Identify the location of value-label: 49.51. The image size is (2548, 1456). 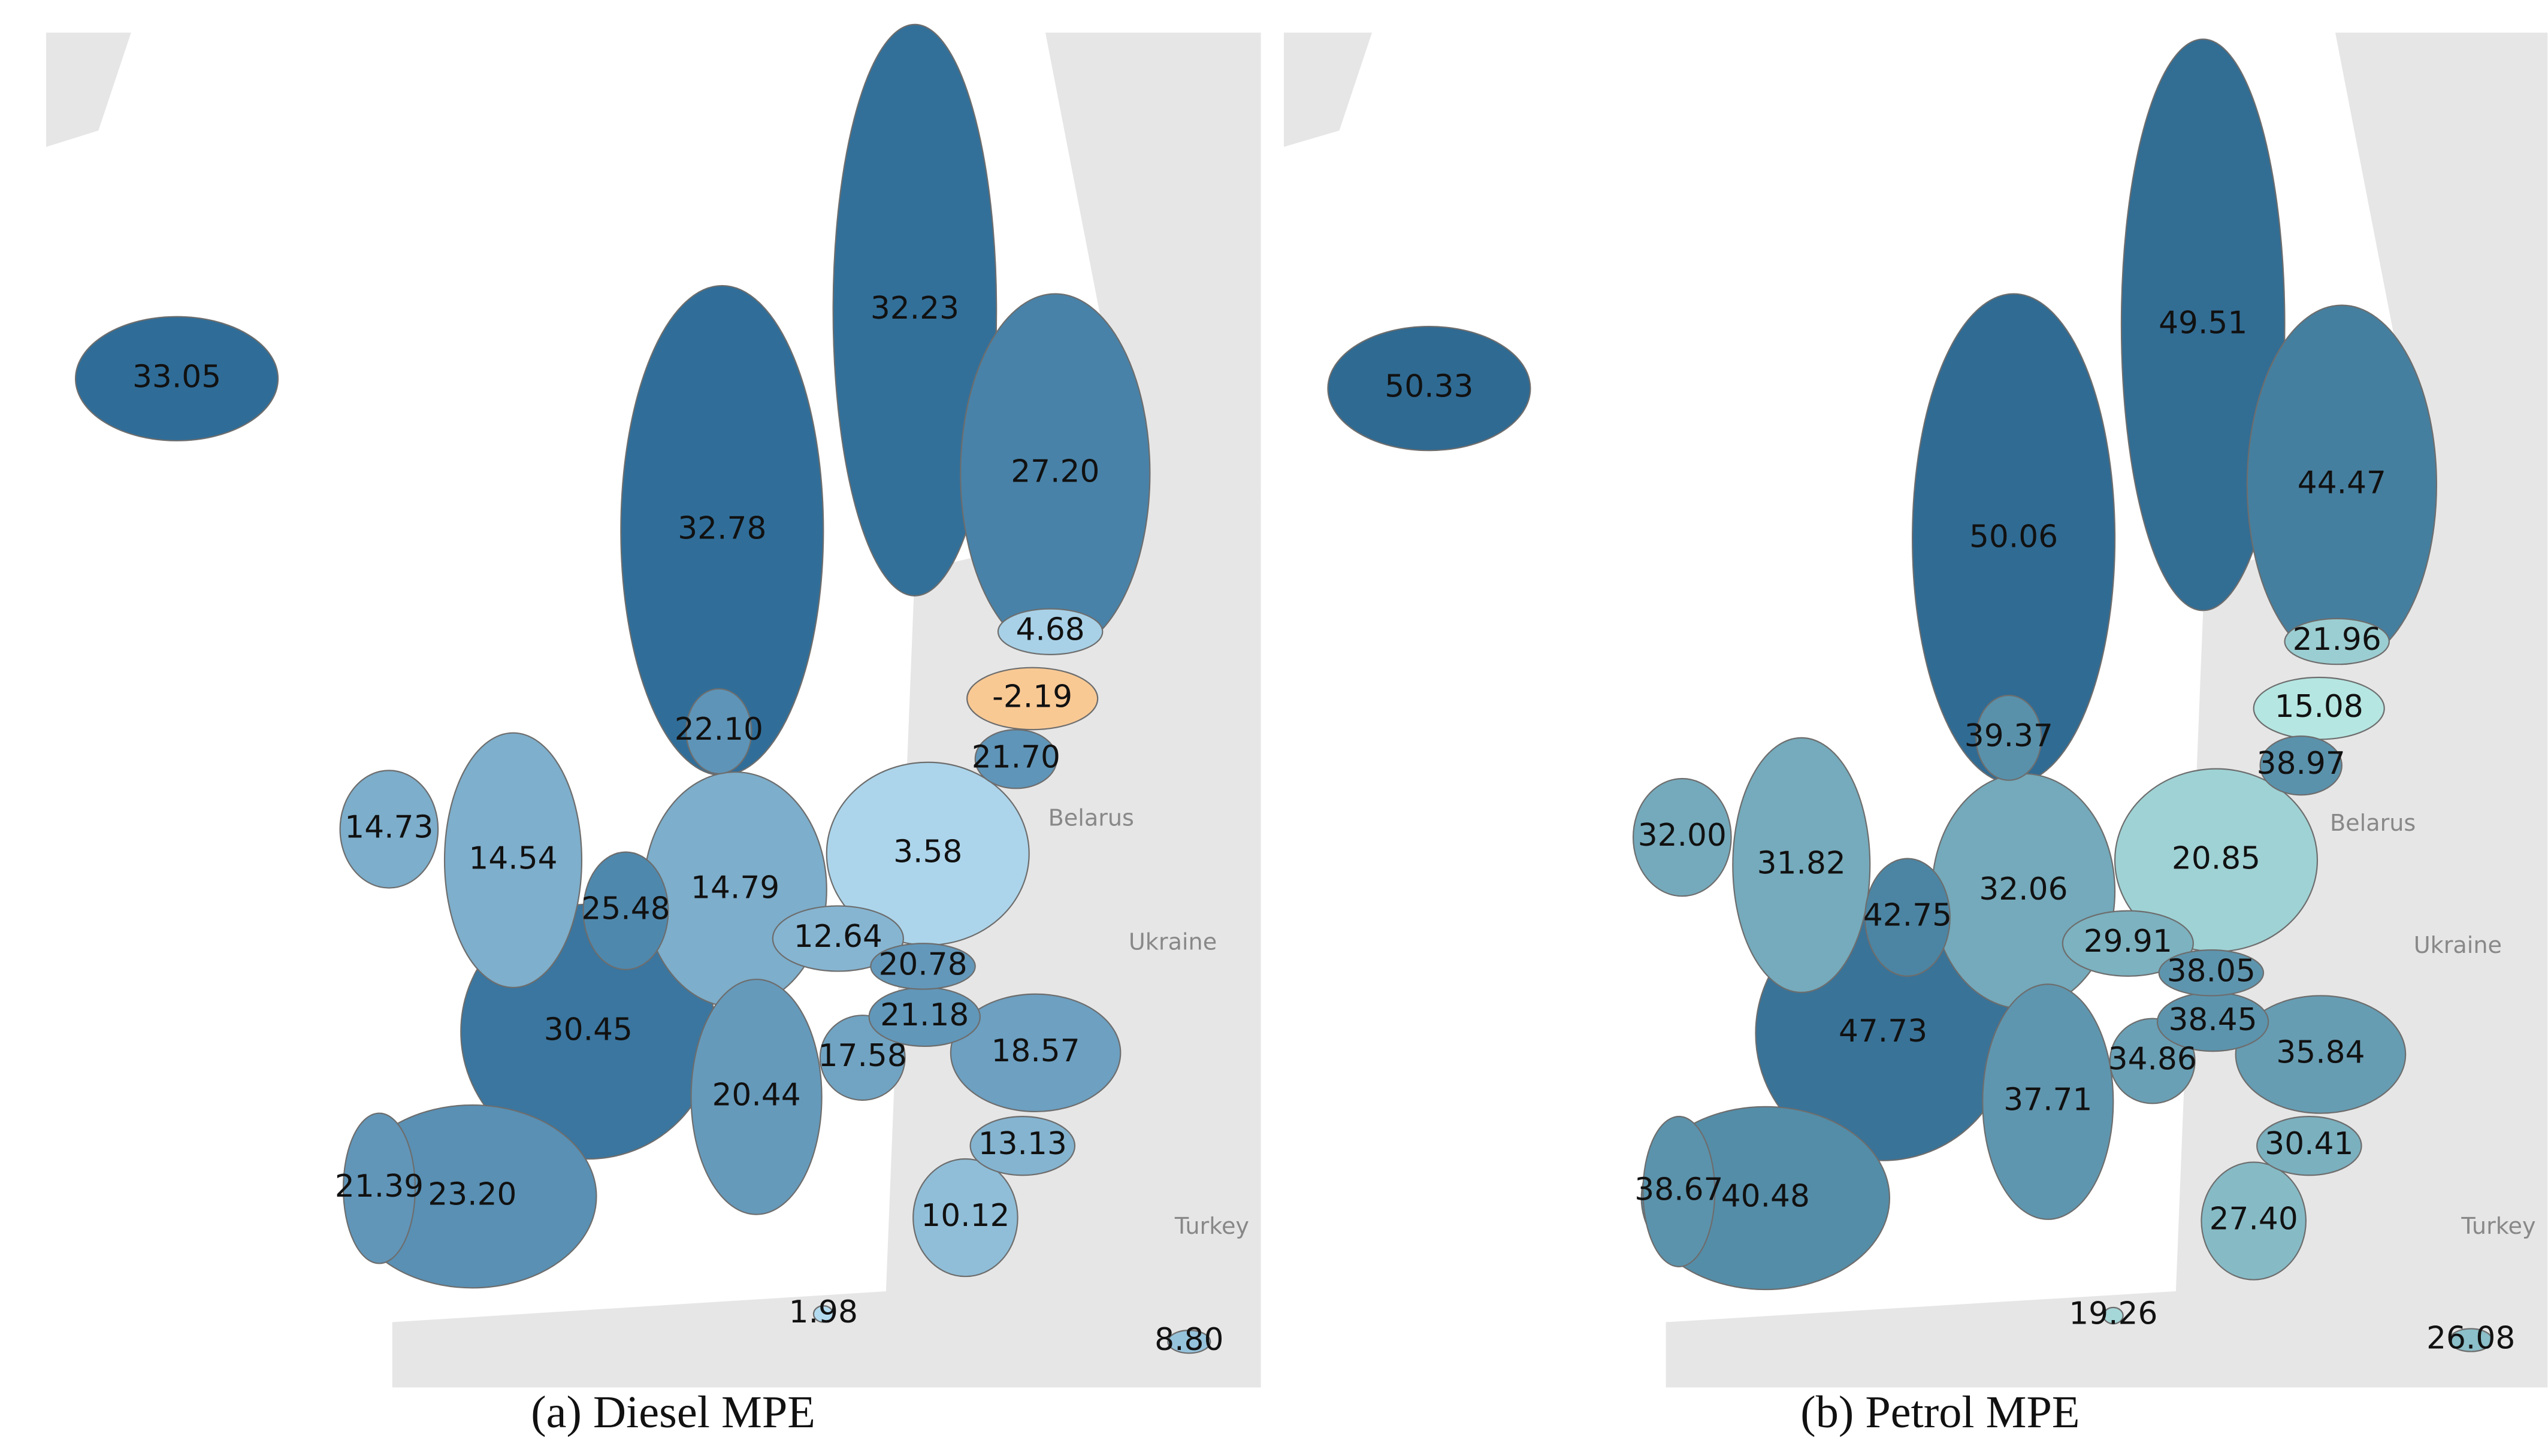
(2203, 323).